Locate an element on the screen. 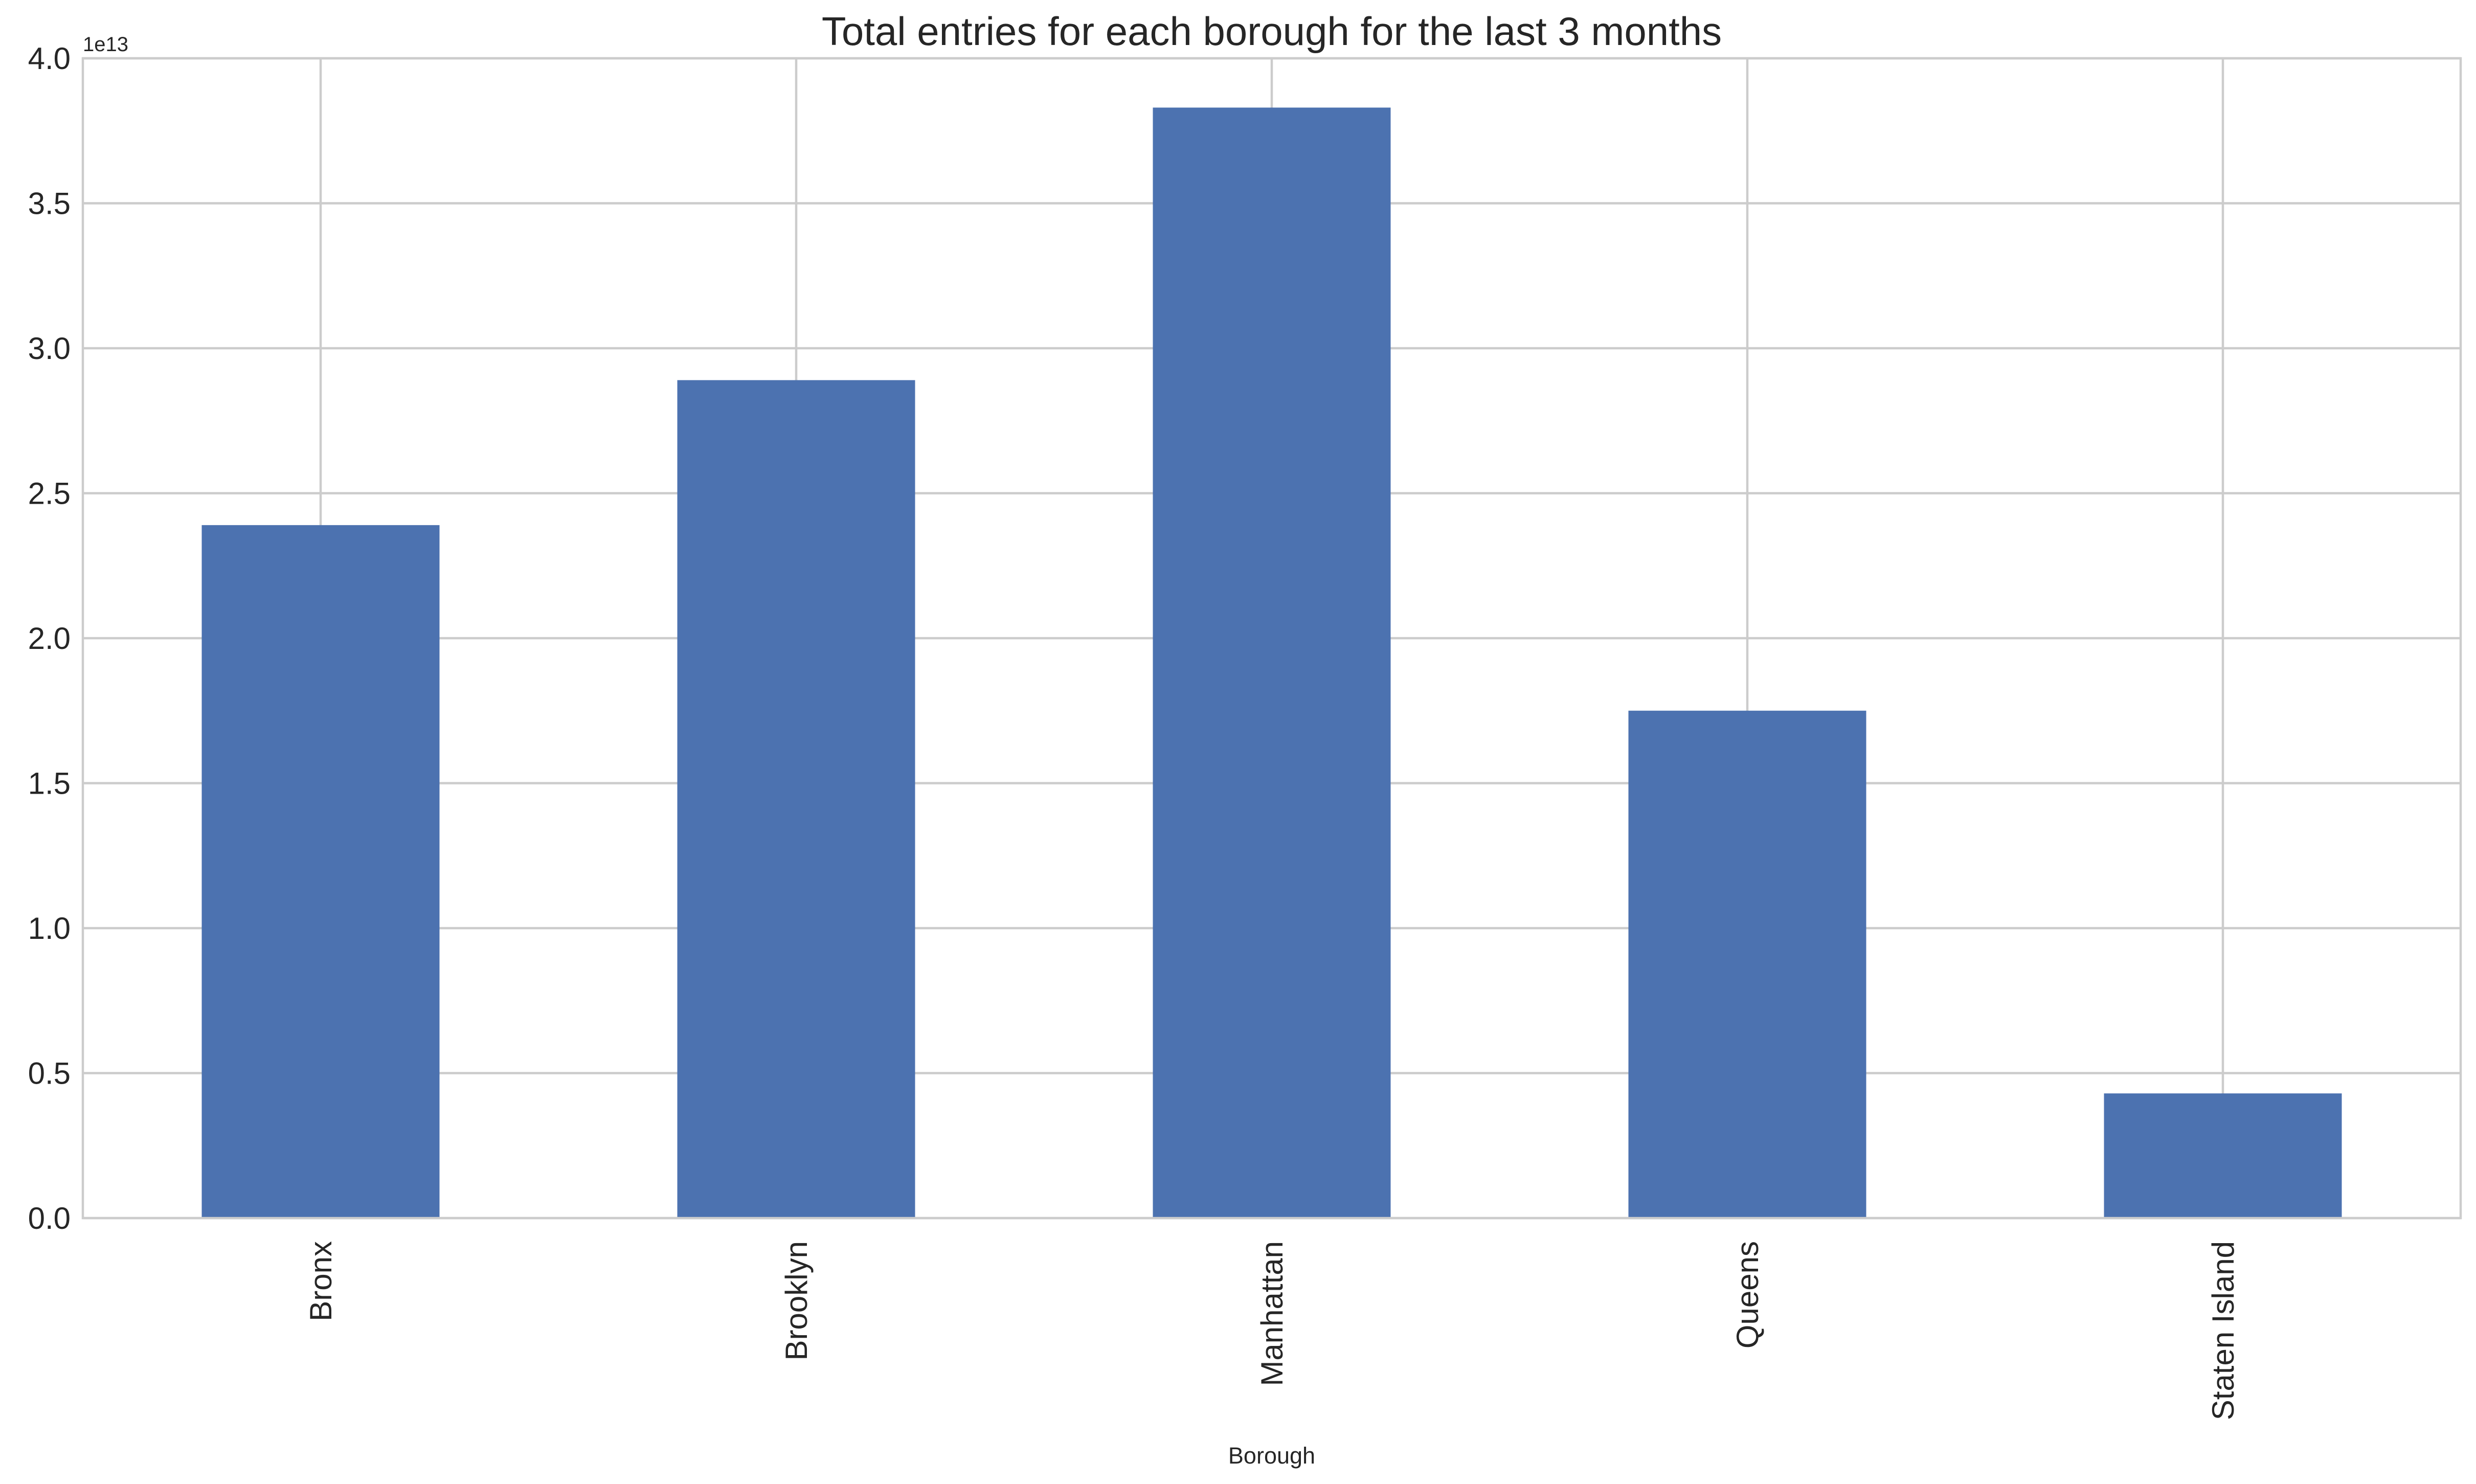  x-tick-label: Bronx is located at coordinates (321, 1281).